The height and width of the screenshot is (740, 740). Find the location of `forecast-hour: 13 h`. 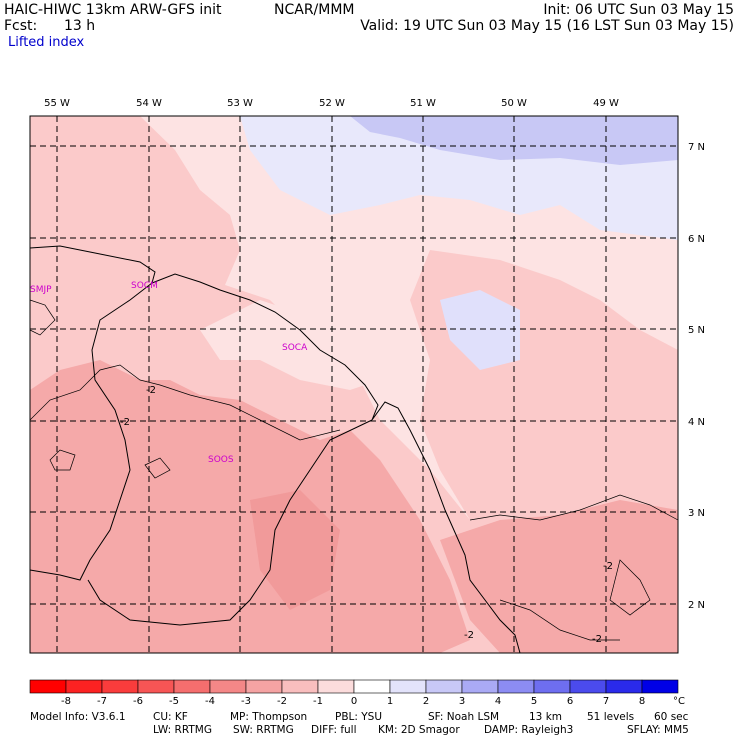

forecast-hour: 13 h is located at coordinates (80, 26).